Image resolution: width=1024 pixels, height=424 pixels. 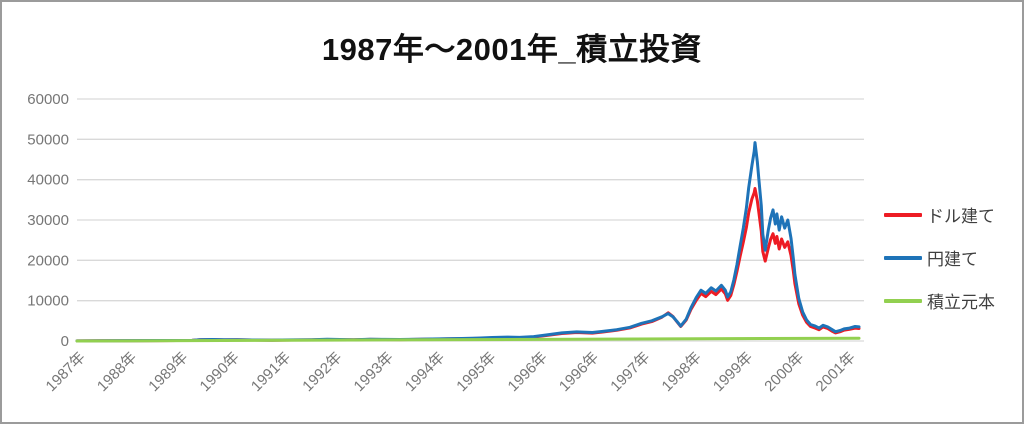 I want to click on legend-item-円建て: 円建て, so click(x=939, y=258).